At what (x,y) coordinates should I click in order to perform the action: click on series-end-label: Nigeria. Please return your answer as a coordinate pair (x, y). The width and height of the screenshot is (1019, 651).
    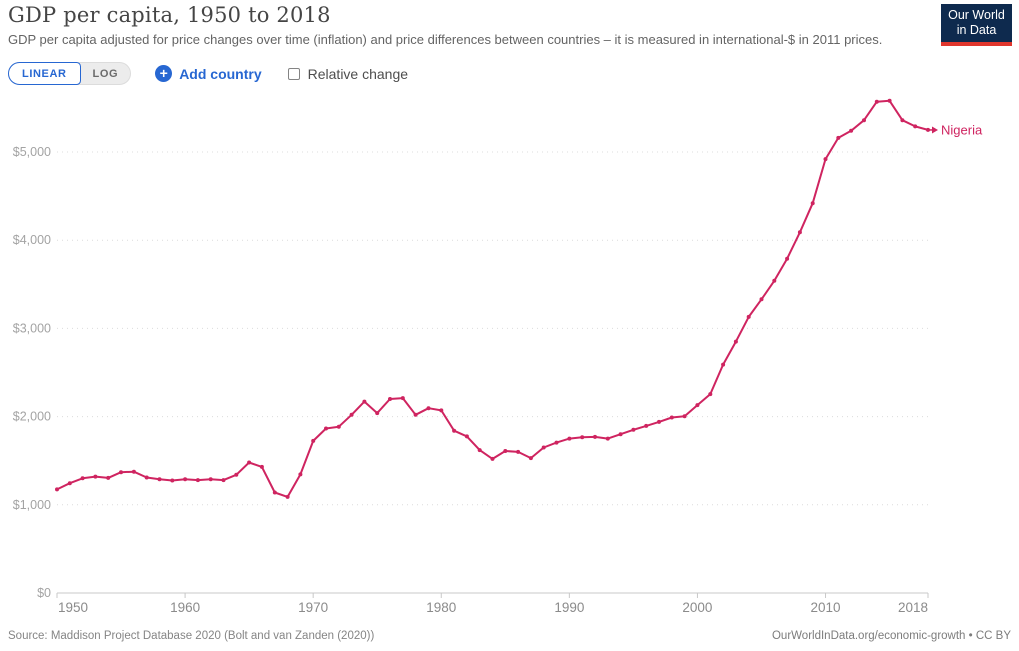
    Looking at the image, I should click on (955, 129).